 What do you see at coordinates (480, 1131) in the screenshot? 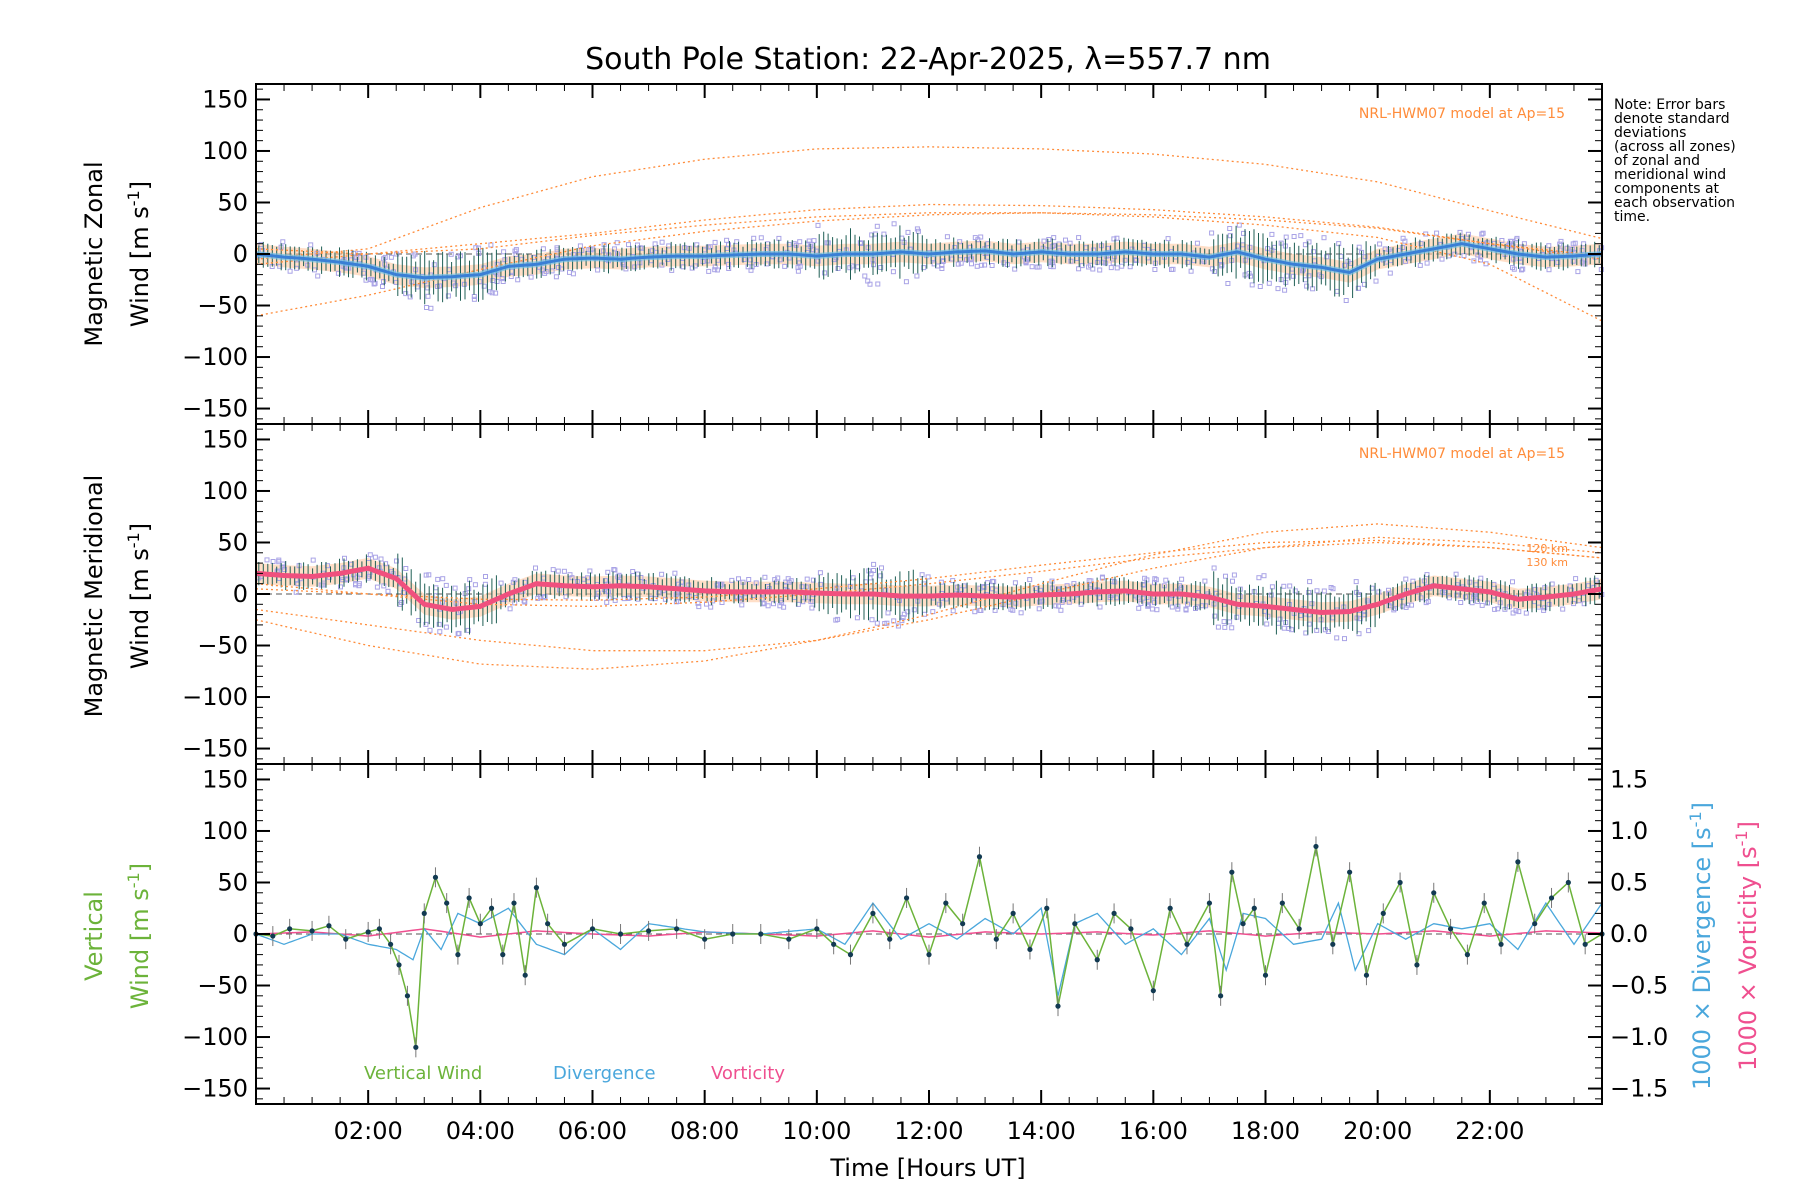
I see `x-tick-label: 04:00` at bounding box center [480, 1131].